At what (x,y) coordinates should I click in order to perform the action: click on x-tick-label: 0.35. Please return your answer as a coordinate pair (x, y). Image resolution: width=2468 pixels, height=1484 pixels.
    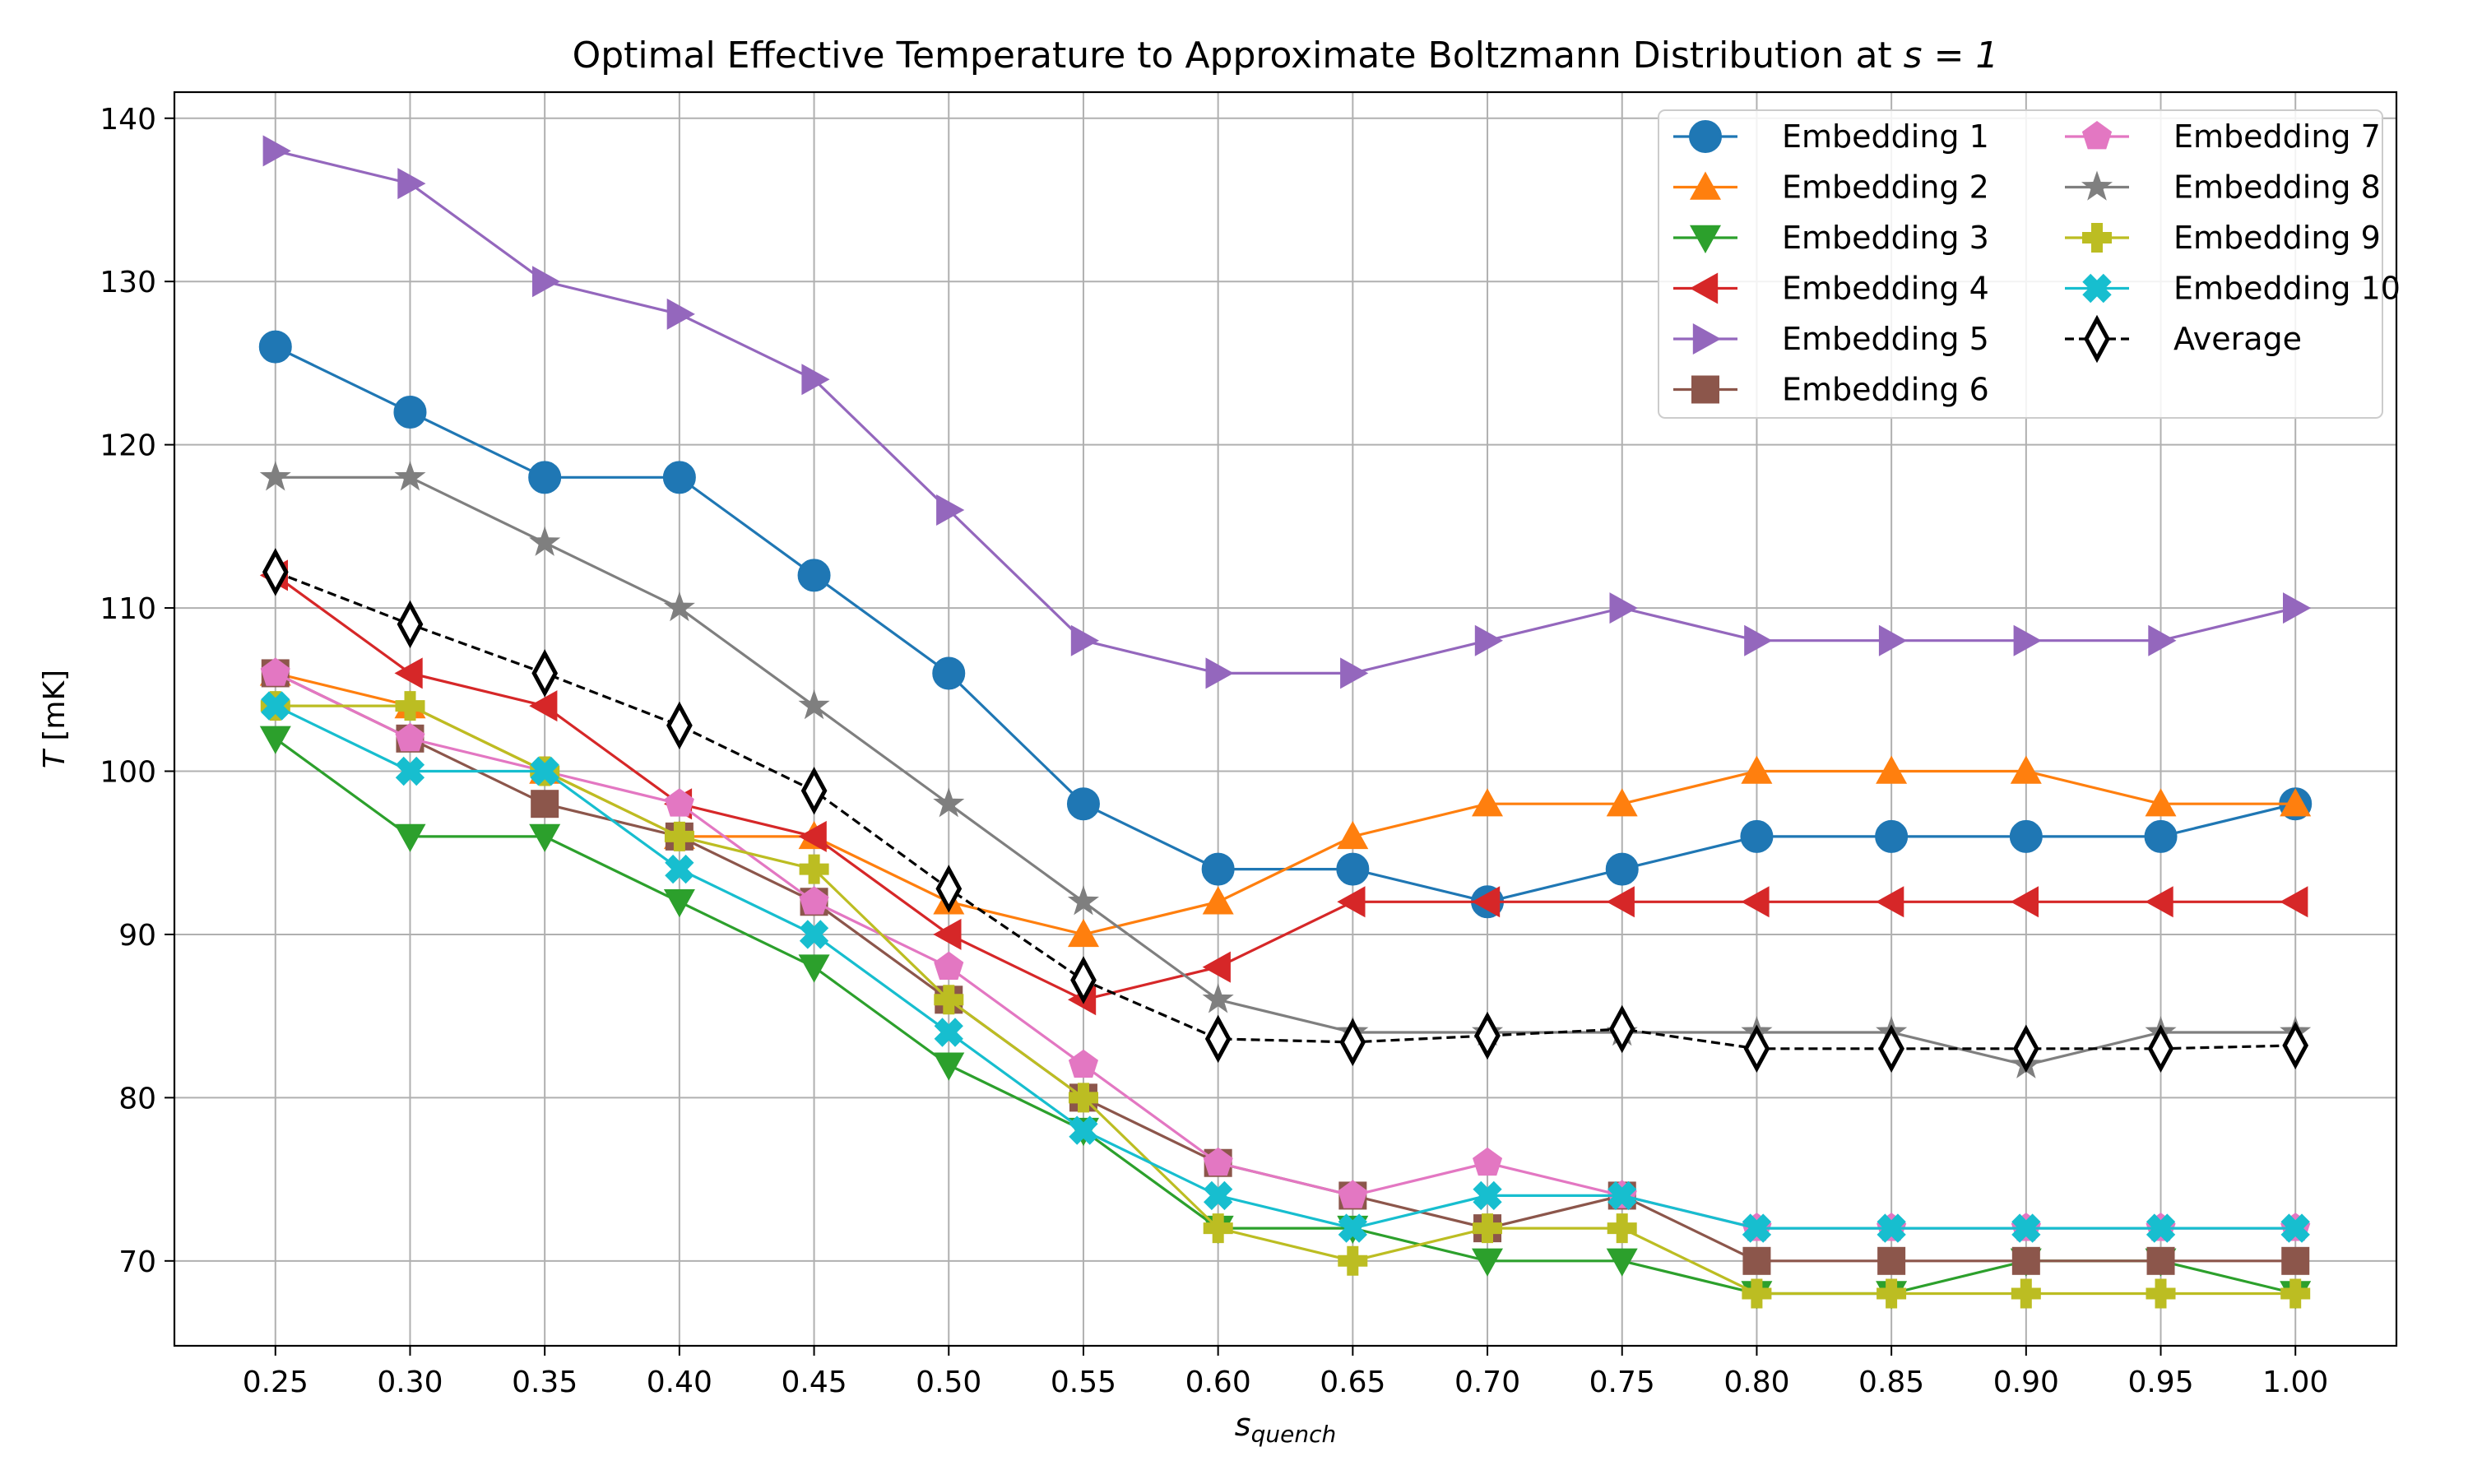
    Looking at the image, I should click on (545, 1382).